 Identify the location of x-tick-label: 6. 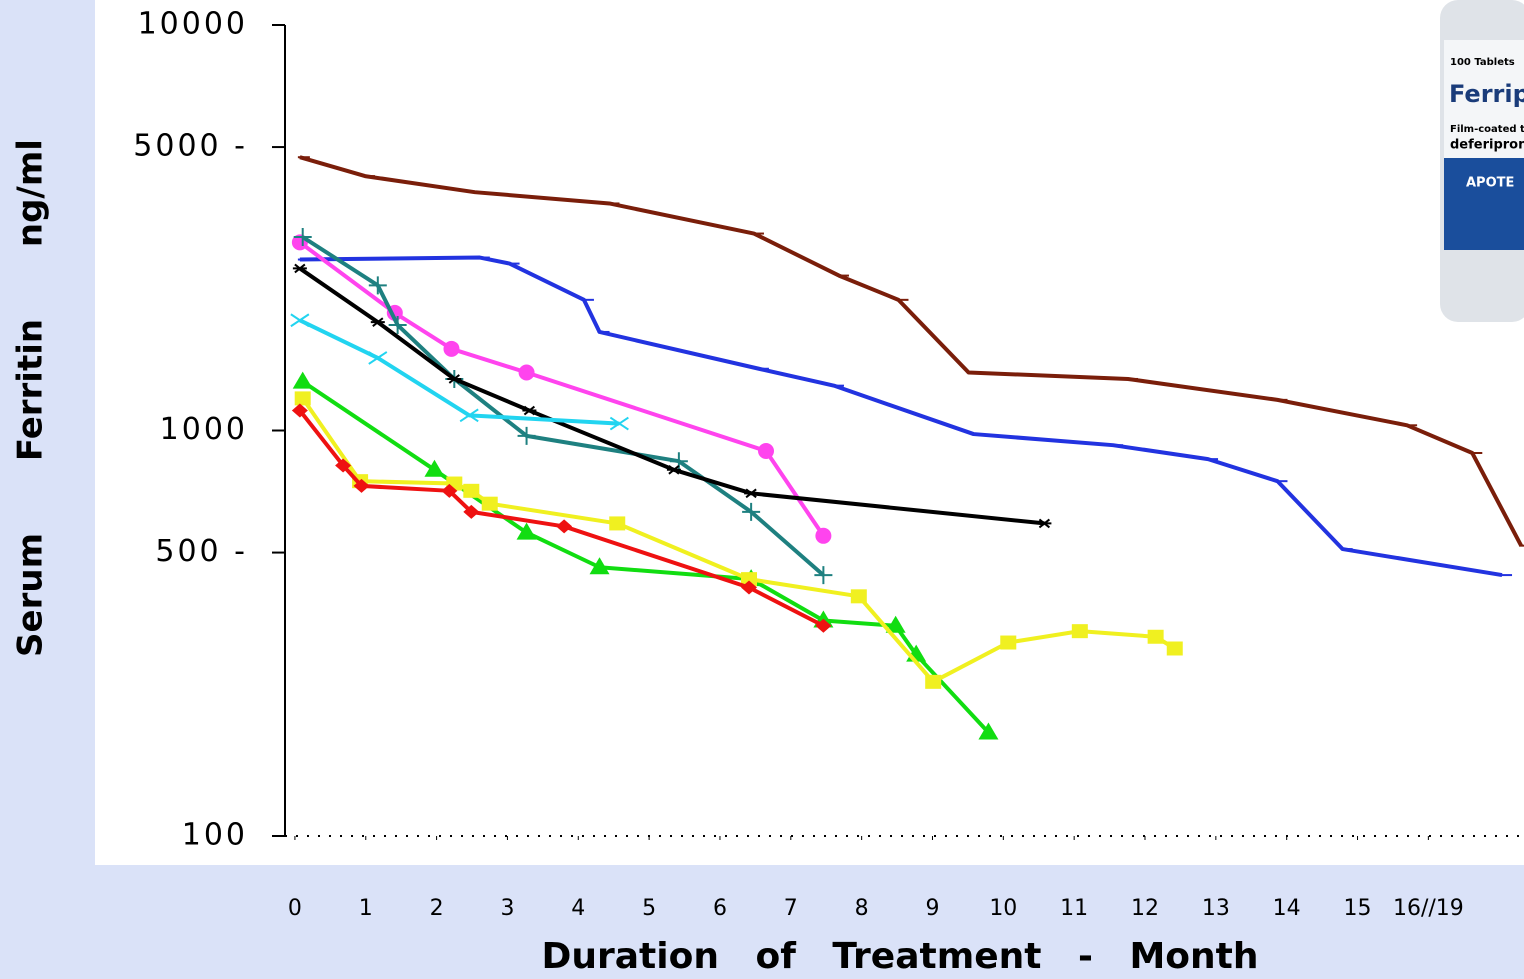
(720, 908).